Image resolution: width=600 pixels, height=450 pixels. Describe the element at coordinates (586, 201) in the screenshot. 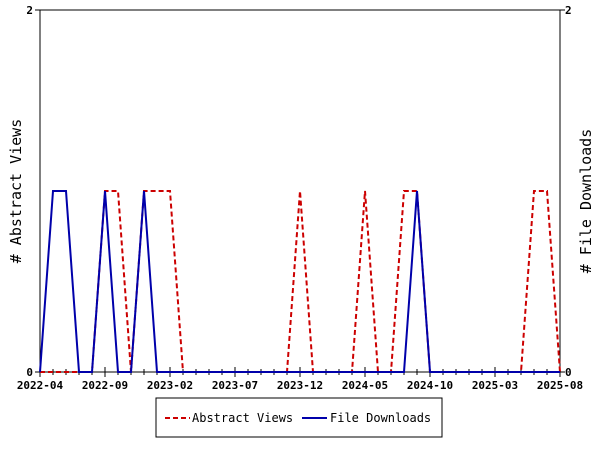

I see `y-axis-title-right: # File Downloads` at that location.